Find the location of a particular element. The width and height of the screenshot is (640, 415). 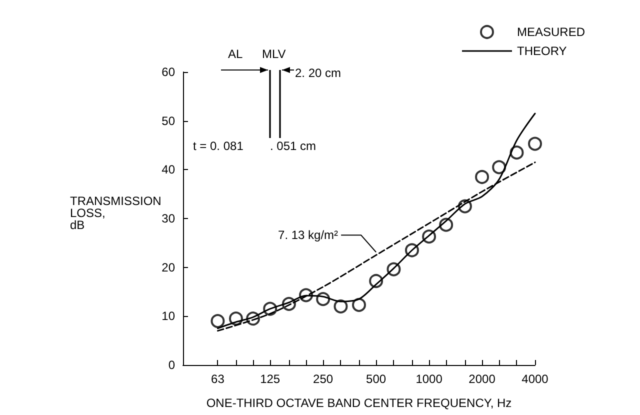

y-axis-title: TRANSMISSION LOSS, dB is located at coordinates (116, 213).